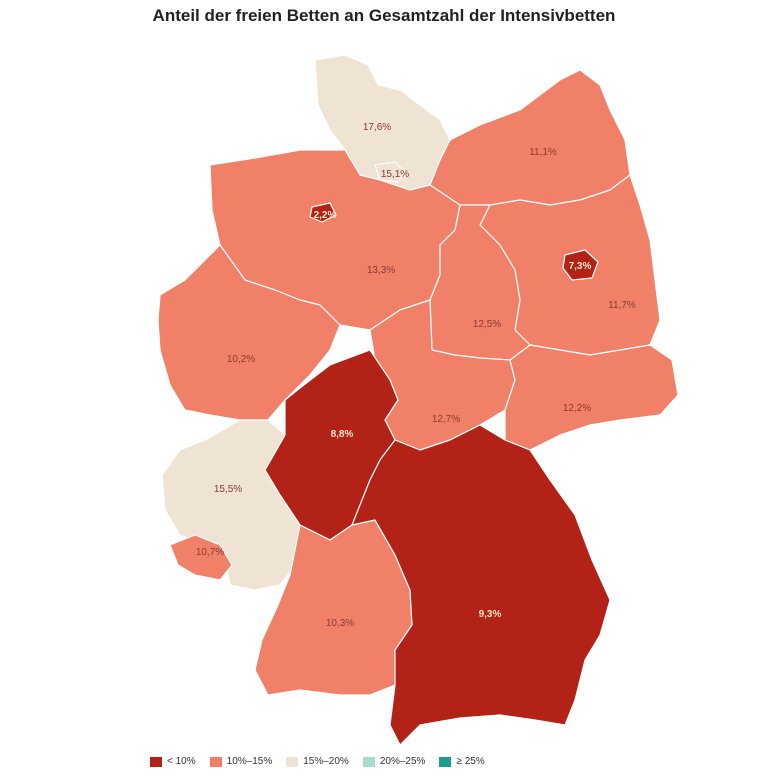 The image size is (768, 778). I want to click on label-brandenburg: 11,7%, so click(622, 305).